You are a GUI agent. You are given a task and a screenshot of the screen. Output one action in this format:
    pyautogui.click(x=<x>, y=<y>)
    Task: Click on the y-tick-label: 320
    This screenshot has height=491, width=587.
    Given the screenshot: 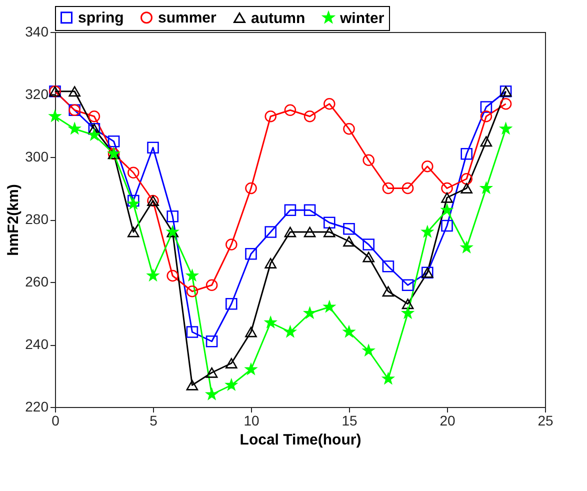 What is the action you would take?
    pyautogui.click(x=37, y=94)
    